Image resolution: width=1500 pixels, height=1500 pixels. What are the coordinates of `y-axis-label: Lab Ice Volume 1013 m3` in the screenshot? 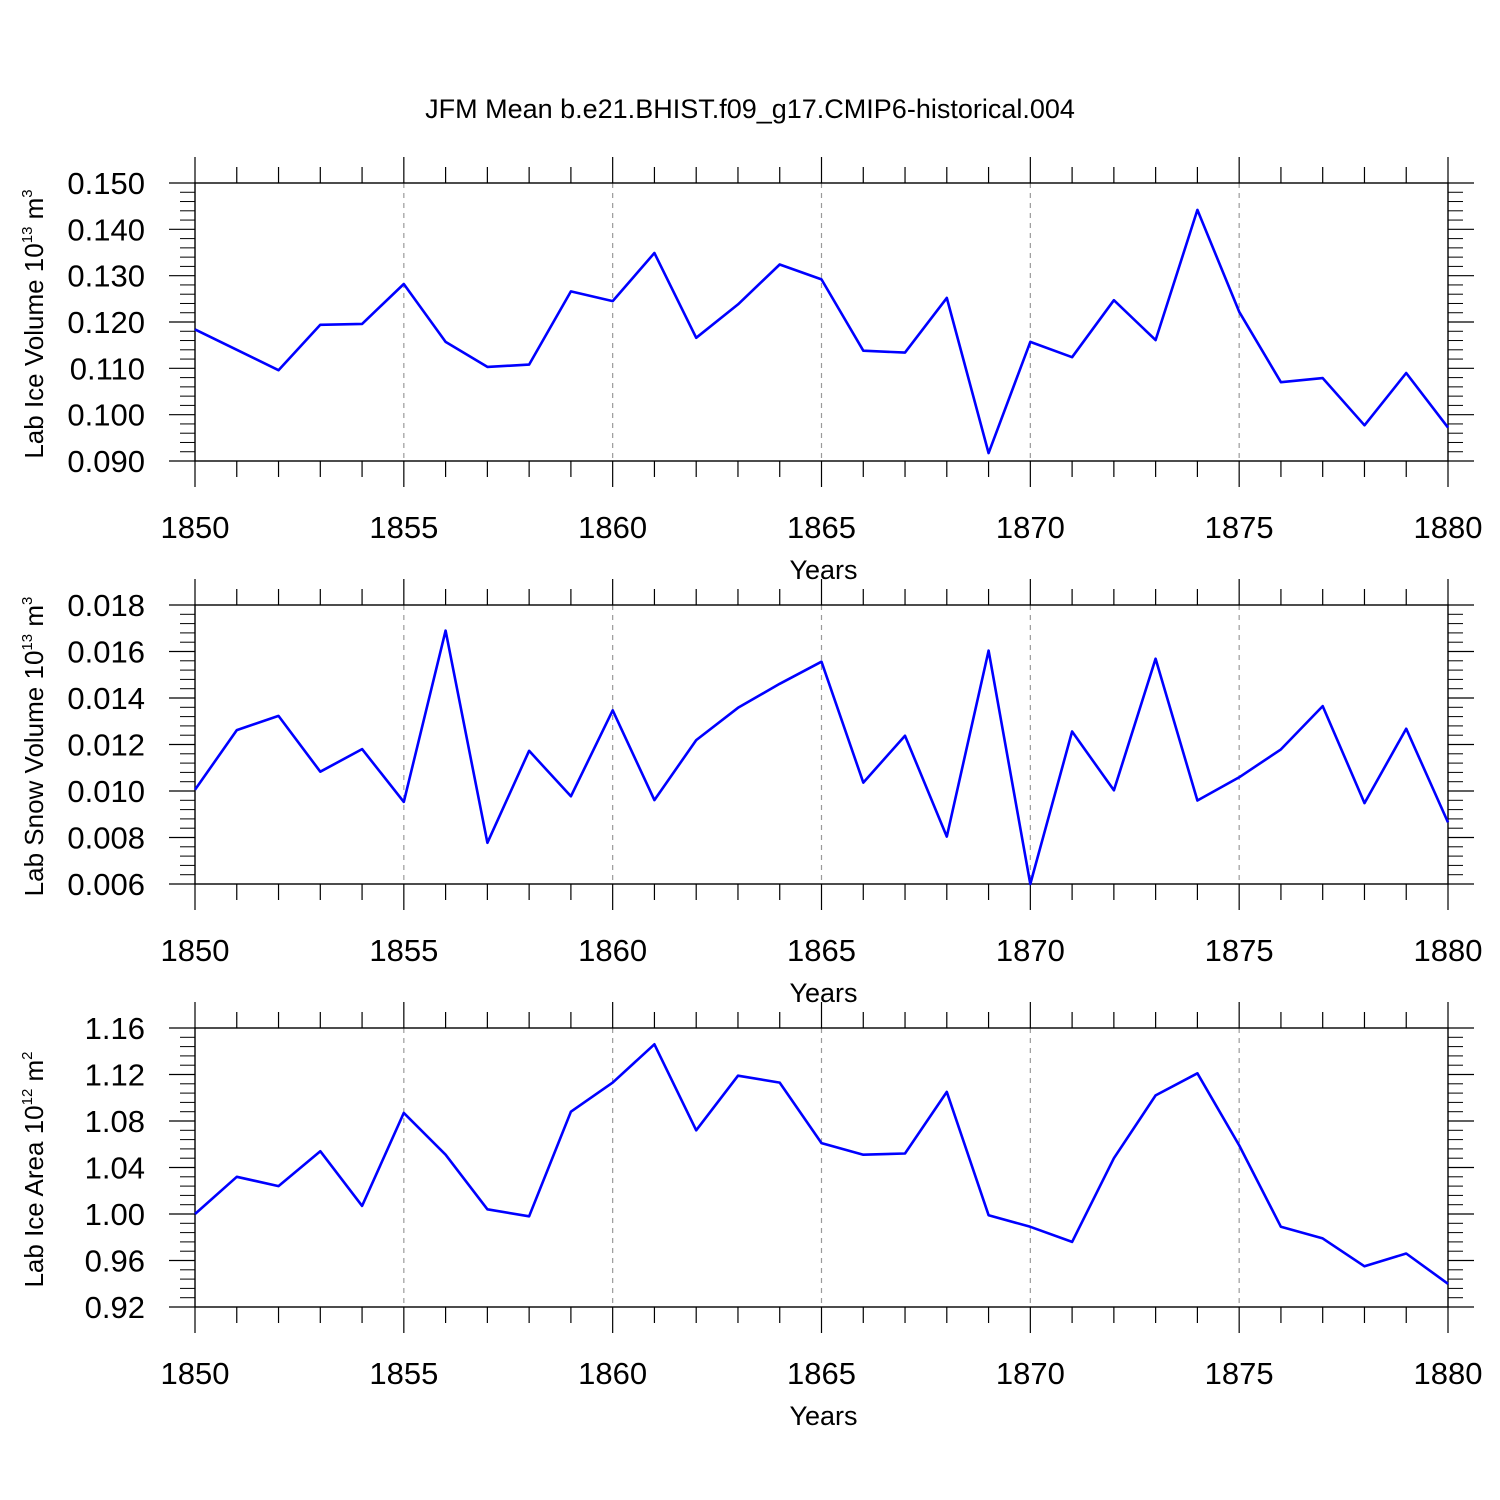 It's located at (34, 323).